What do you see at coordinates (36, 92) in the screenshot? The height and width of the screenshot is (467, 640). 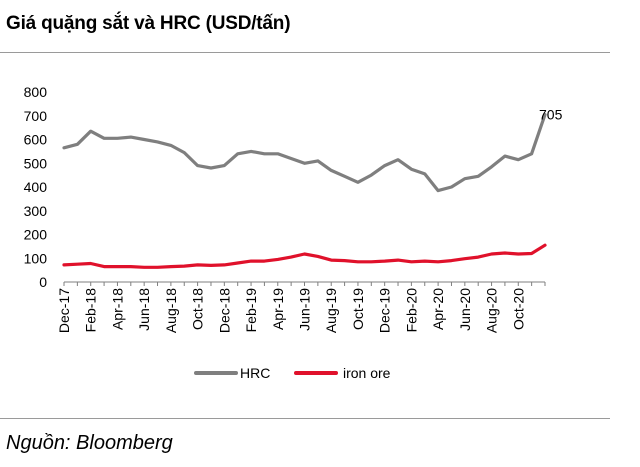 I see `y-tick-label: 800` at bounding box center [36, 92].